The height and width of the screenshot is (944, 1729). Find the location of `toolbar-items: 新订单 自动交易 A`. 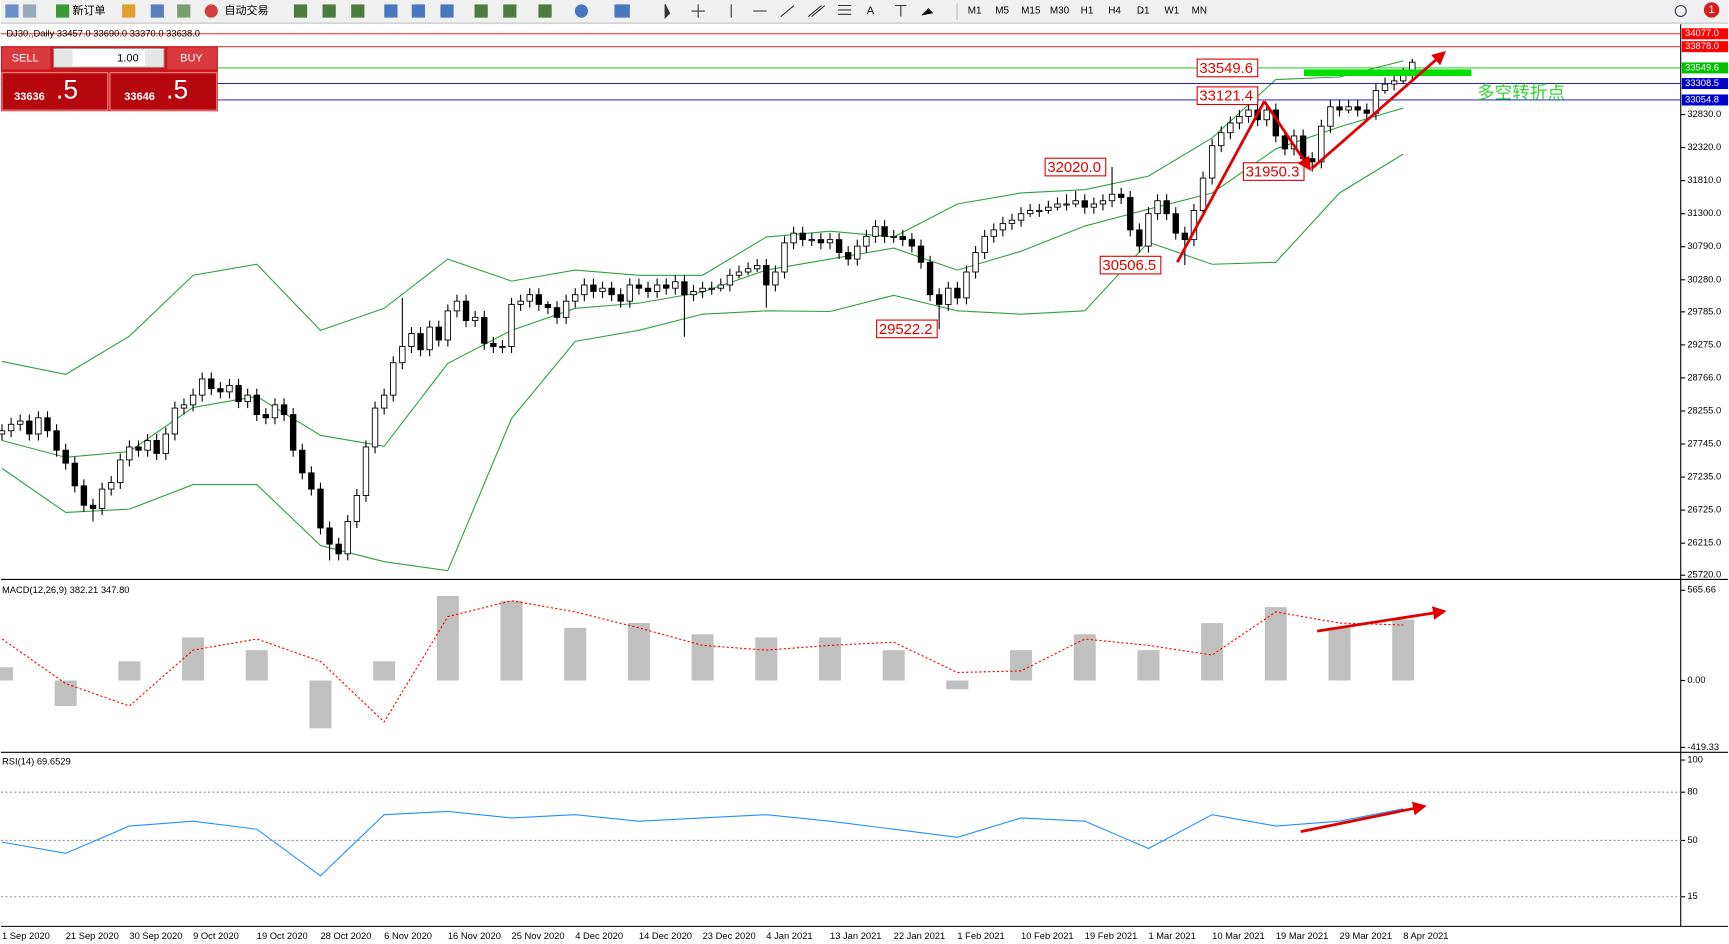

toolbar-items: 新订单 自动交易 A is located at coordinates (862, 11).